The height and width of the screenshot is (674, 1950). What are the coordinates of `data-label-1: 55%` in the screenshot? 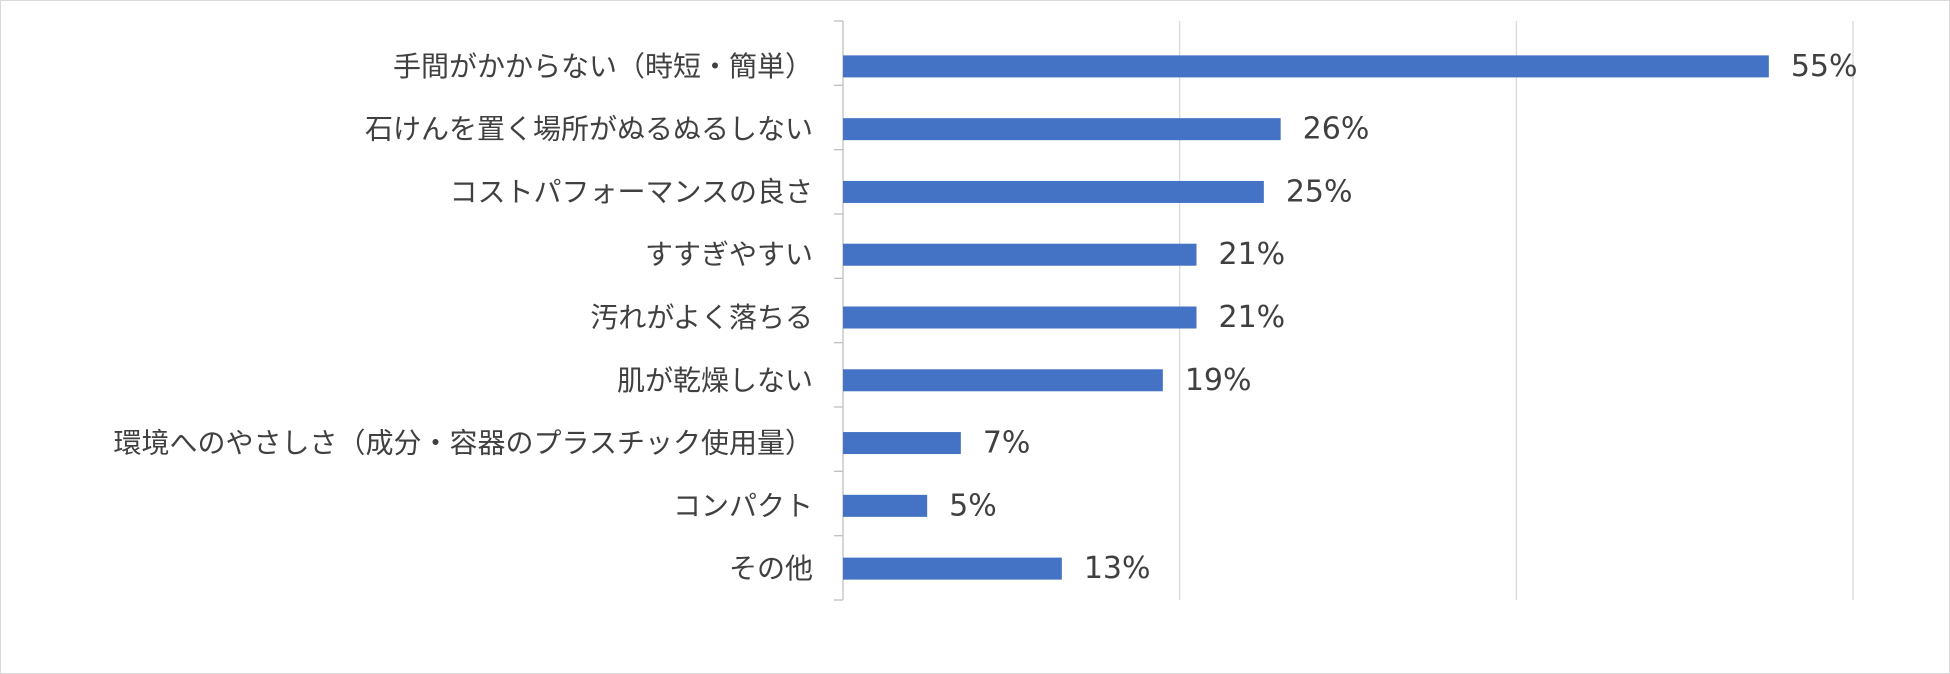 It's located at (1824, 66).